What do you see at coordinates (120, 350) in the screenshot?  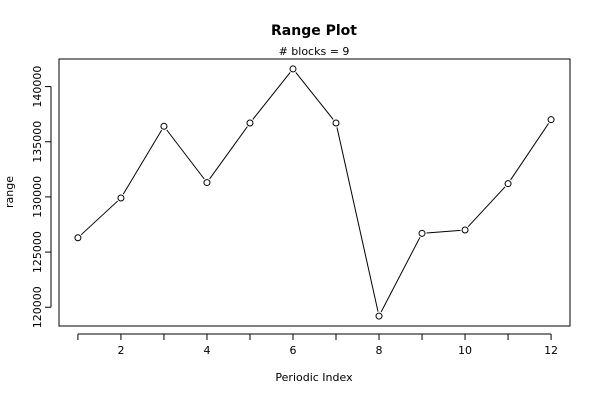 I see `x-tick-label: 2` at bounding box center [120, 350].